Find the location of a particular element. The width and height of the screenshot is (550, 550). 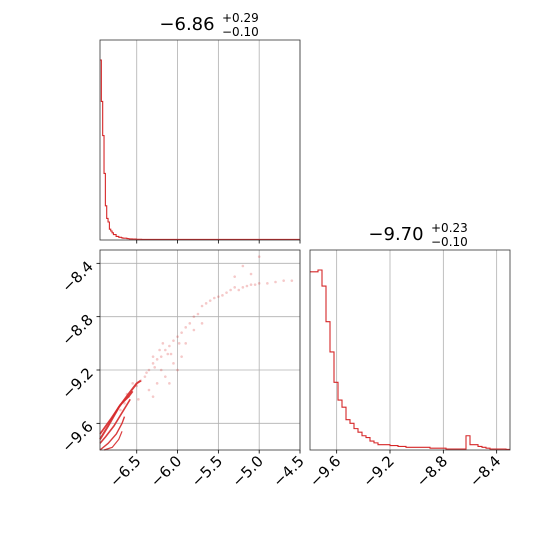

ticklabel-2d-y-1: −9.2 is located at coordinates (77, 383).